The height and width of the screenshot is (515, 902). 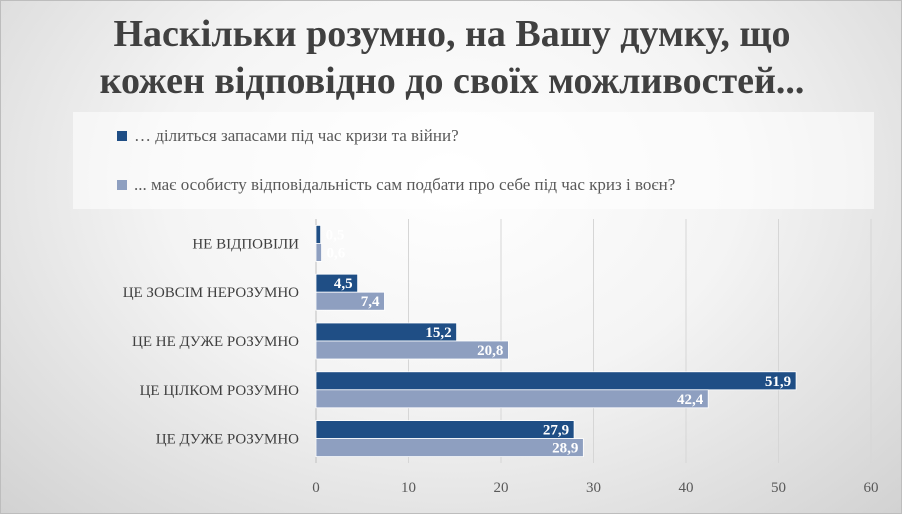 What do you see at coordinates (452, 34) in the screenshot?
I see `chart-title-line-1: Наскільки розумно, на Вашу думку, що` at bounding box center [452, 34].